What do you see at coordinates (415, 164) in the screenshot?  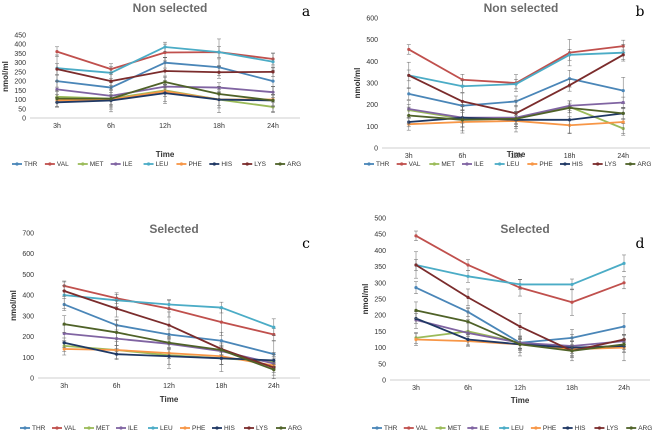 I see `legend-label: VAL` at bounding box center [415, 164].